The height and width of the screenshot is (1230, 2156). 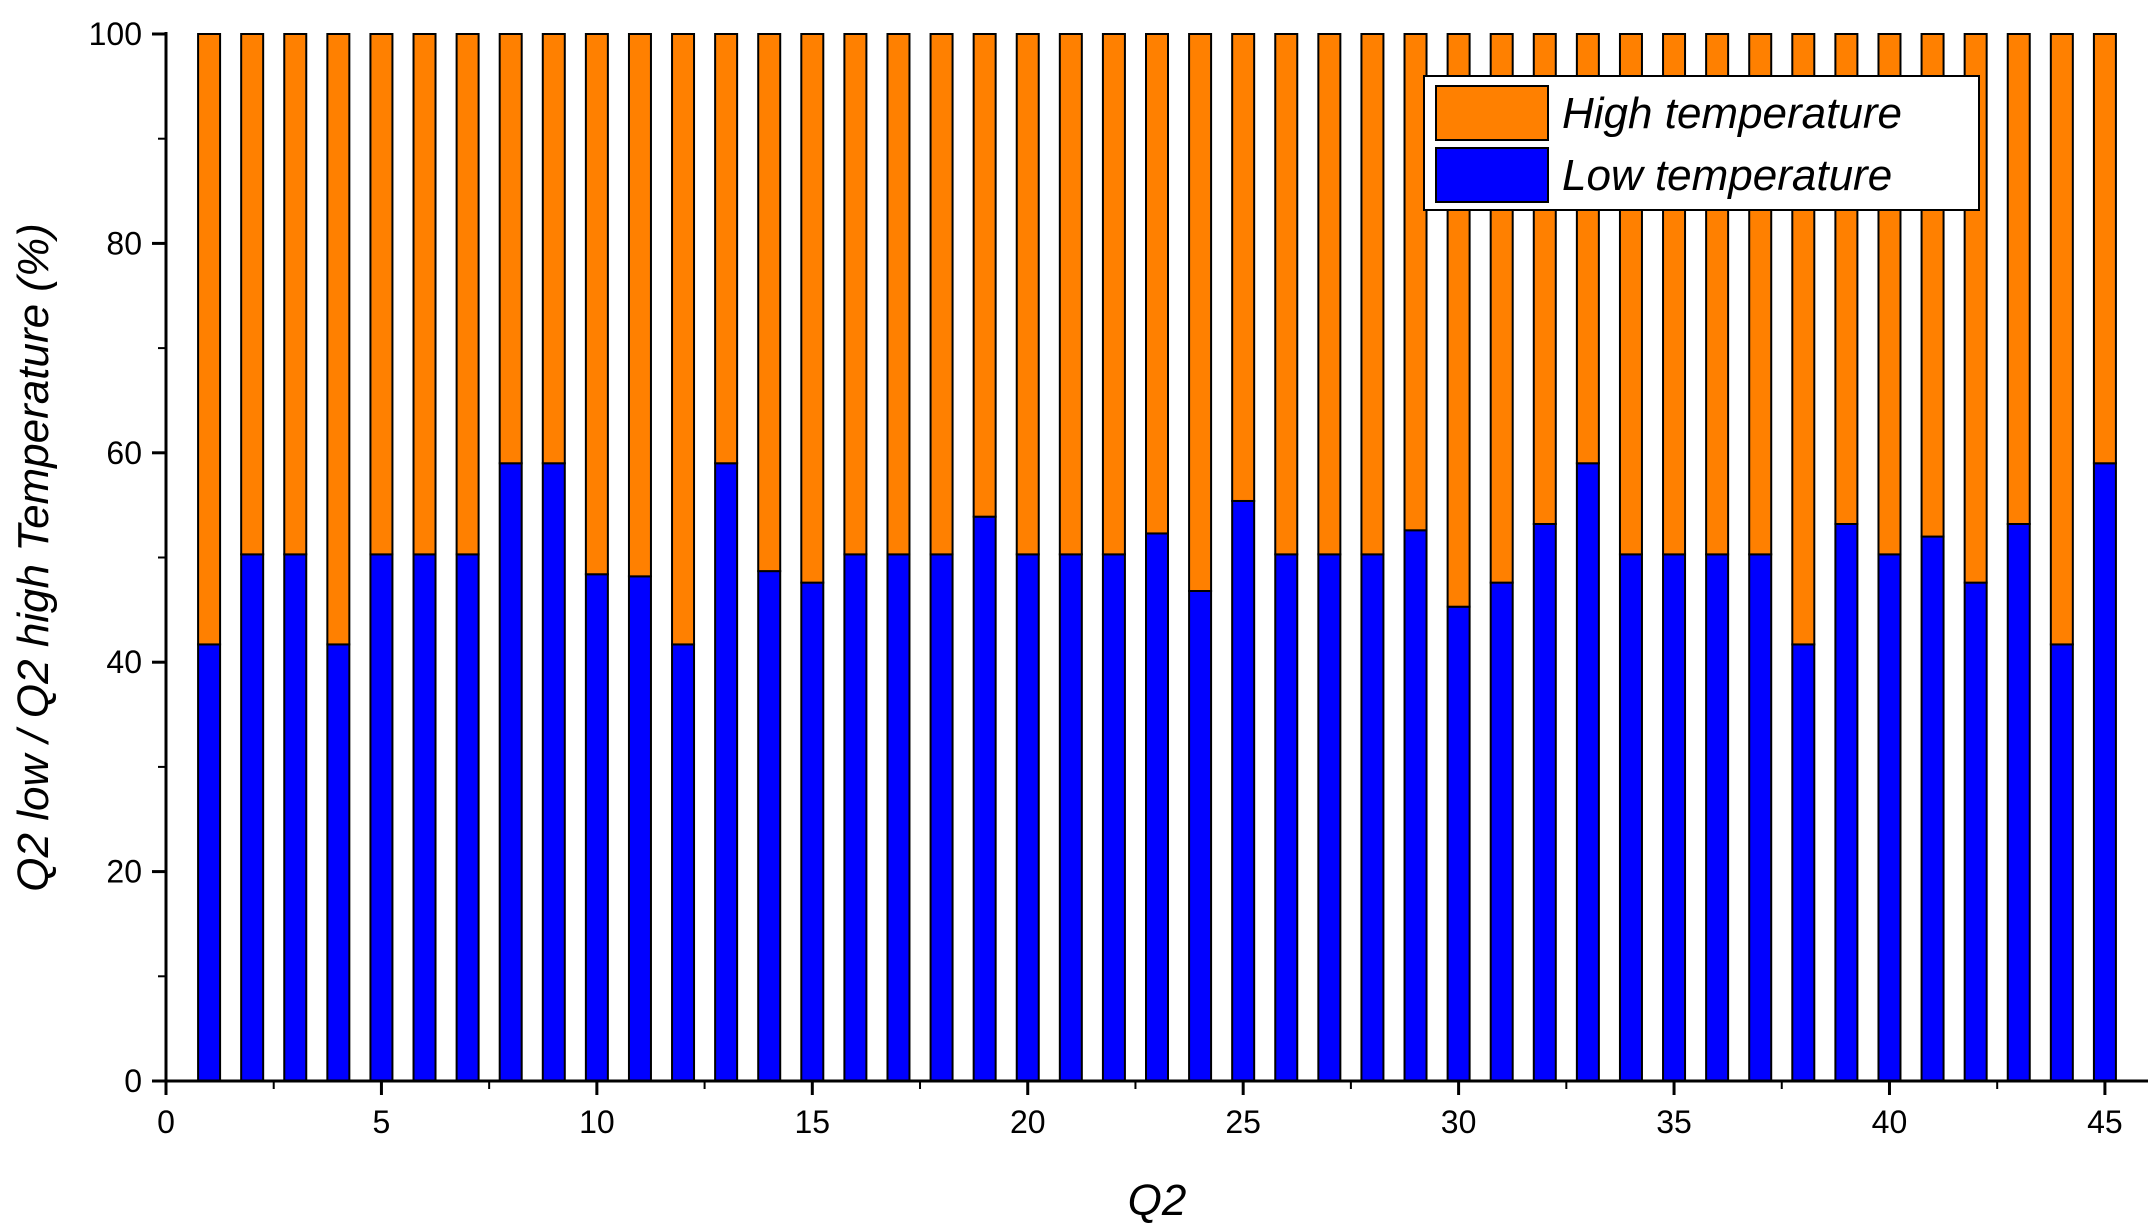 I want to click on y-tick-label-100: 100, so click(x=115, y=34).